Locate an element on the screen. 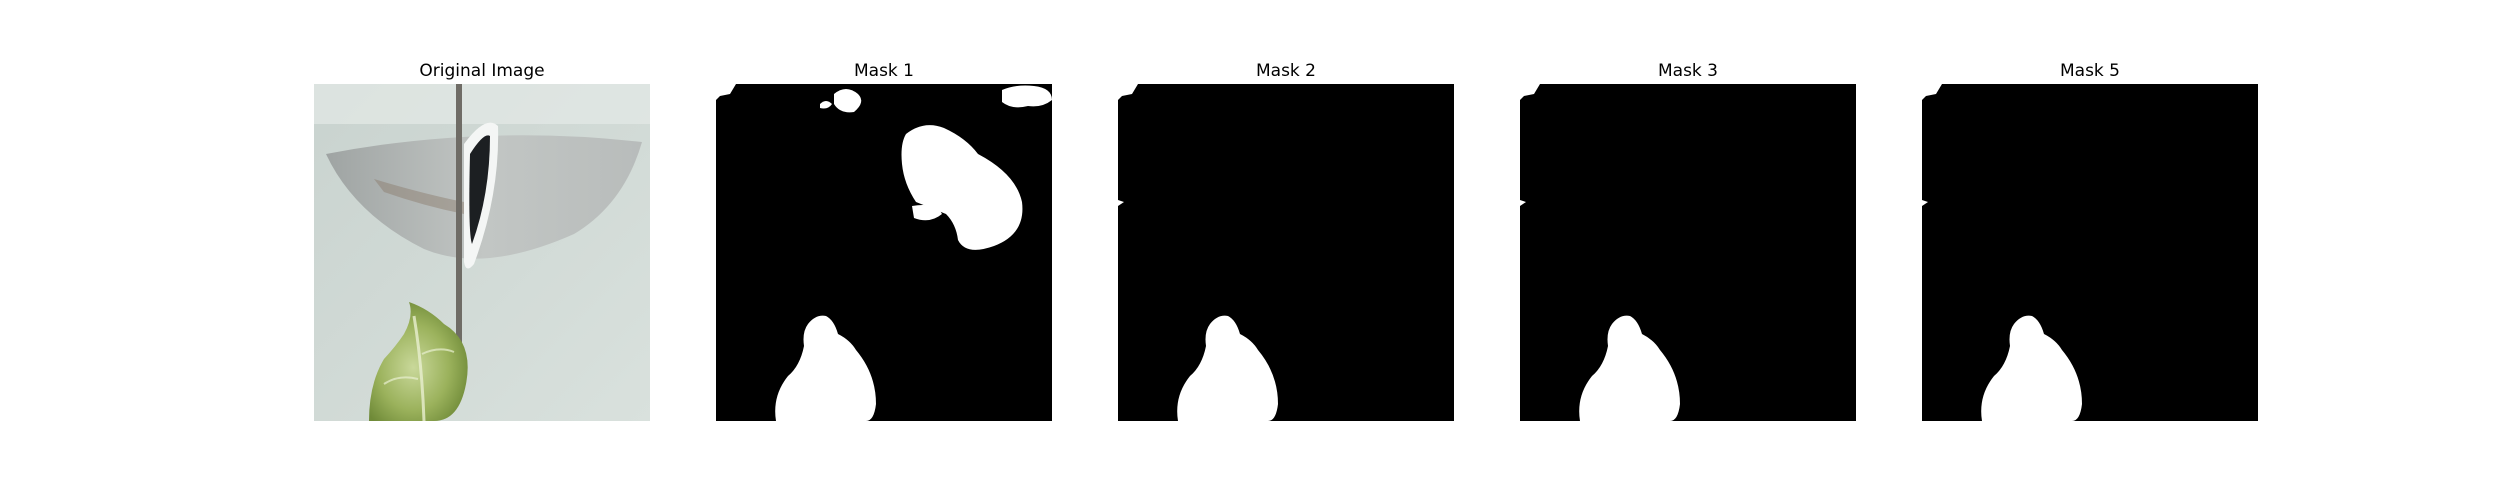 The height and width of the screenshot is (500, 2500). panel-title-mask-3: Mask 3 is located at coordinates (1687, 71).